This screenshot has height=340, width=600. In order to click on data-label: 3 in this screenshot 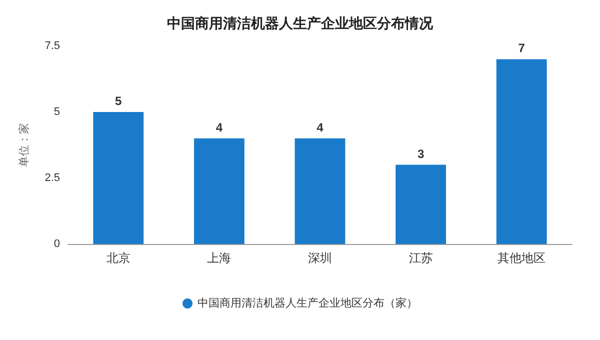, I will do `click(420, 153)`.